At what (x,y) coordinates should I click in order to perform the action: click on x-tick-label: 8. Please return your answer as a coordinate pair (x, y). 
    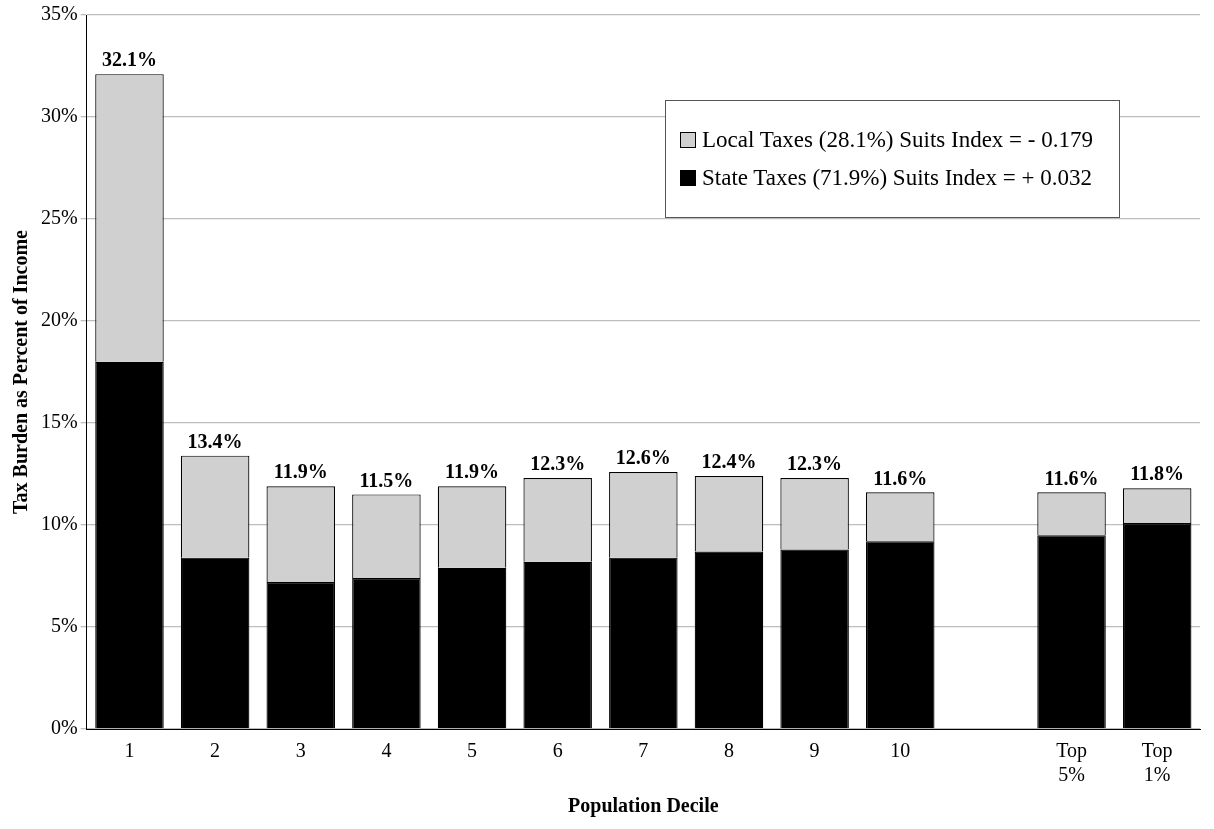
    Looking at the image, I should click on (728, 750).